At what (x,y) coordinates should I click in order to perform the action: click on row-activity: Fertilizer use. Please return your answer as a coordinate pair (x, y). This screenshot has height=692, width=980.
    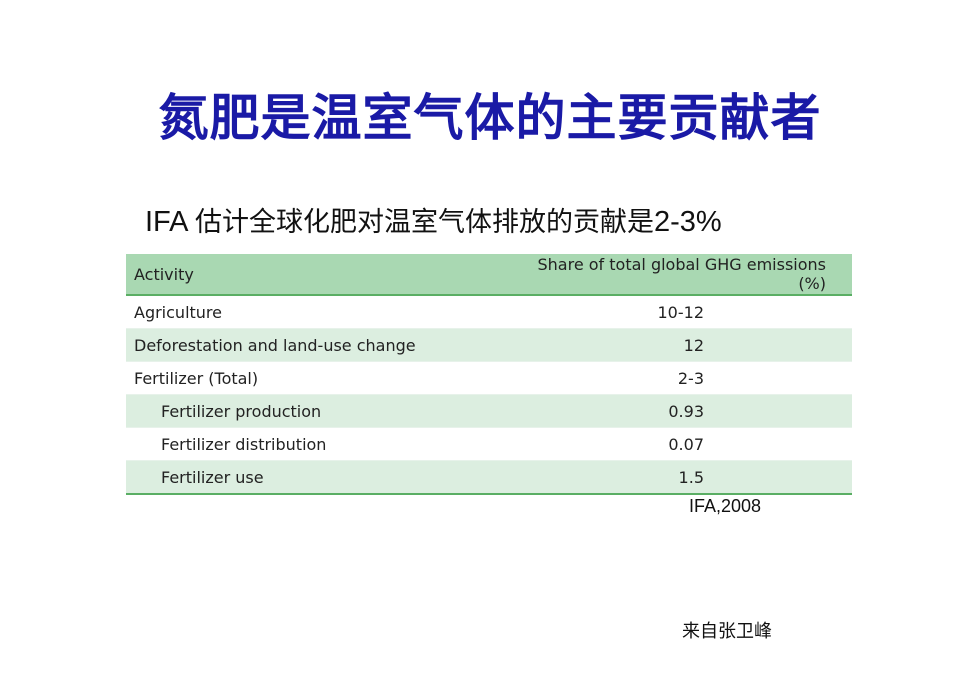
    Looking at the image, I should click on (318, 477).